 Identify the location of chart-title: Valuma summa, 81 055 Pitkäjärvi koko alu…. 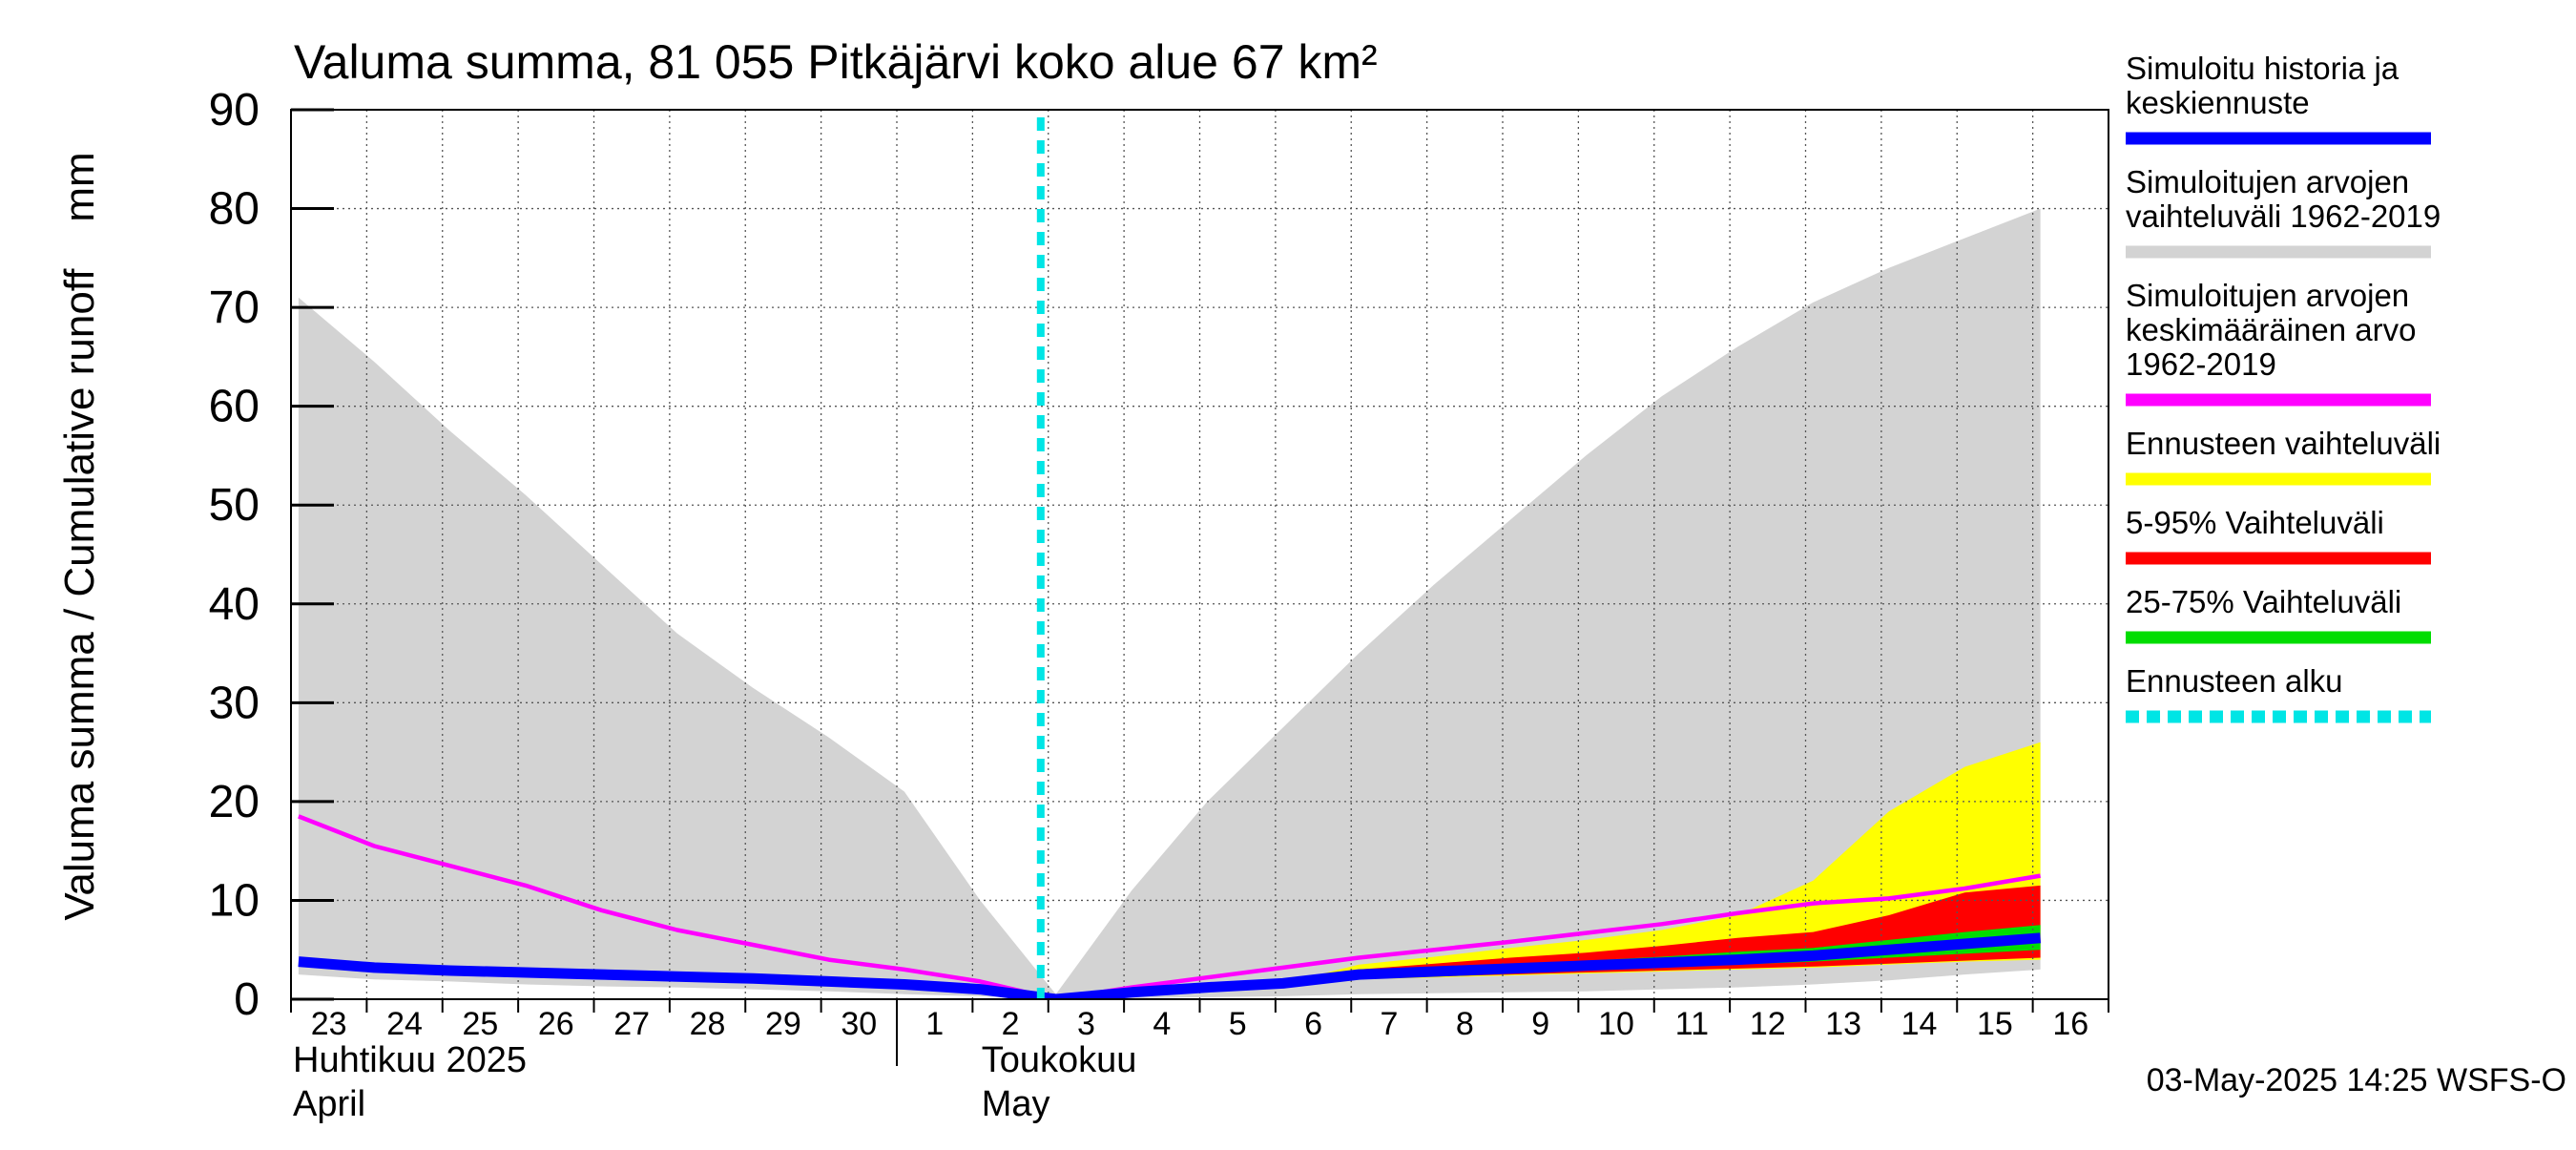
(836, 62).